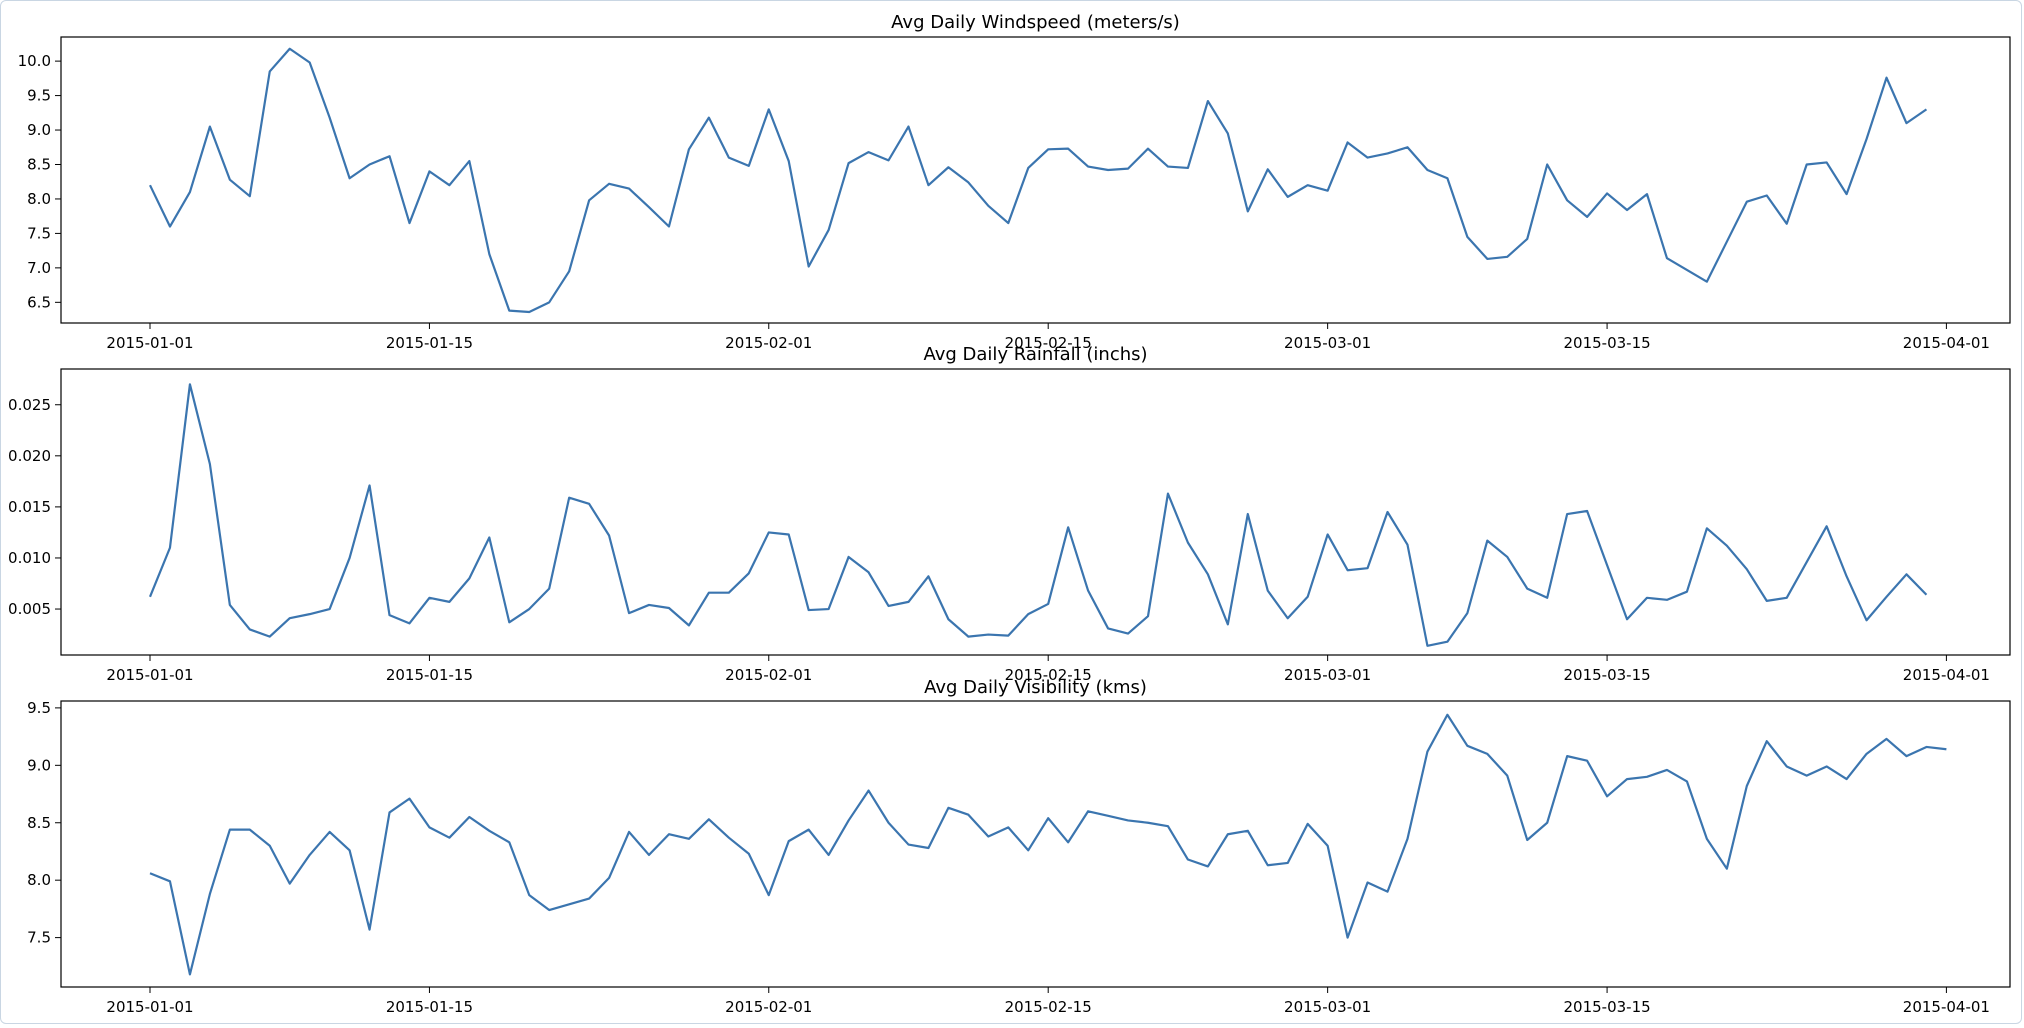 Image resolution: width=2024 pixels, height=1028 pixels. Describe the element at coordinates (39, 302) in the screenshot. I see `y-tick-label: 6.5` at that location.